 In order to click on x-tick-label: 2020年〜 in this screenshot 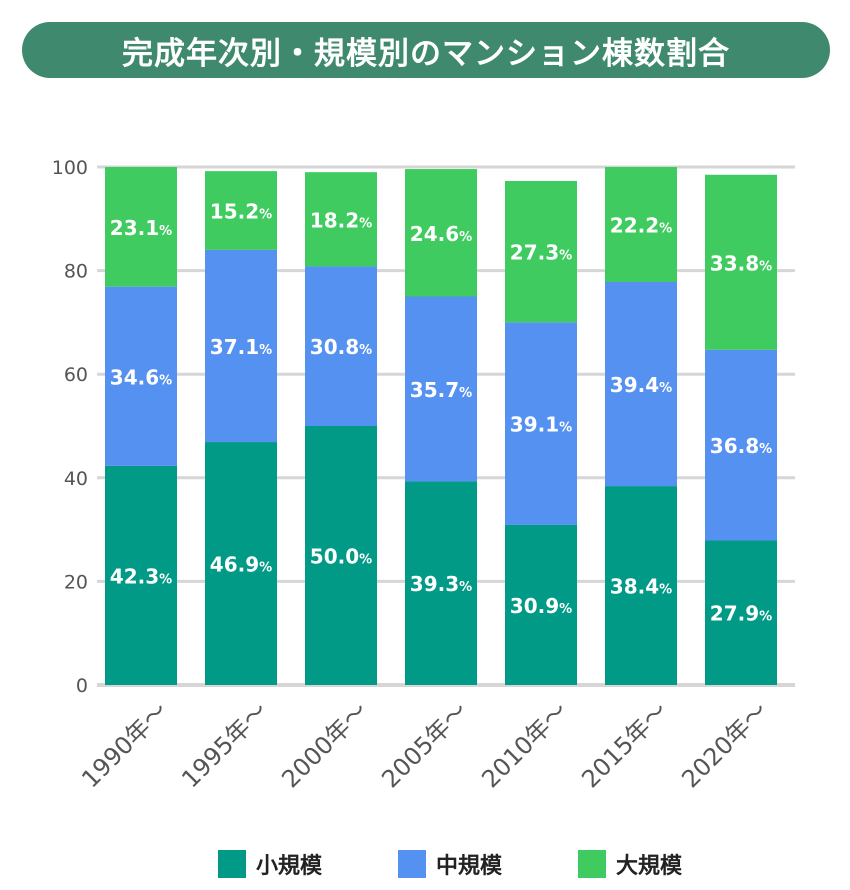, I will do `click(724, 744)`.